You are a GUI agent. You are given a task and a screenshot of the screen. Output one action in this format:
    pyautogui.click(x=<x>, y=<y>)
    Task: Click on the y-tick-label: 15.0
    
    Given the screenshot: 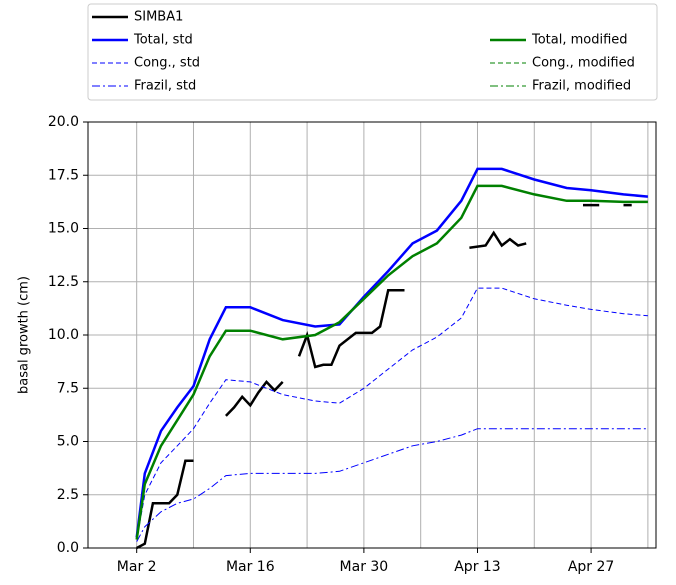 What is the action you would take?
    pyautogui.click(x=63, y=229)
    